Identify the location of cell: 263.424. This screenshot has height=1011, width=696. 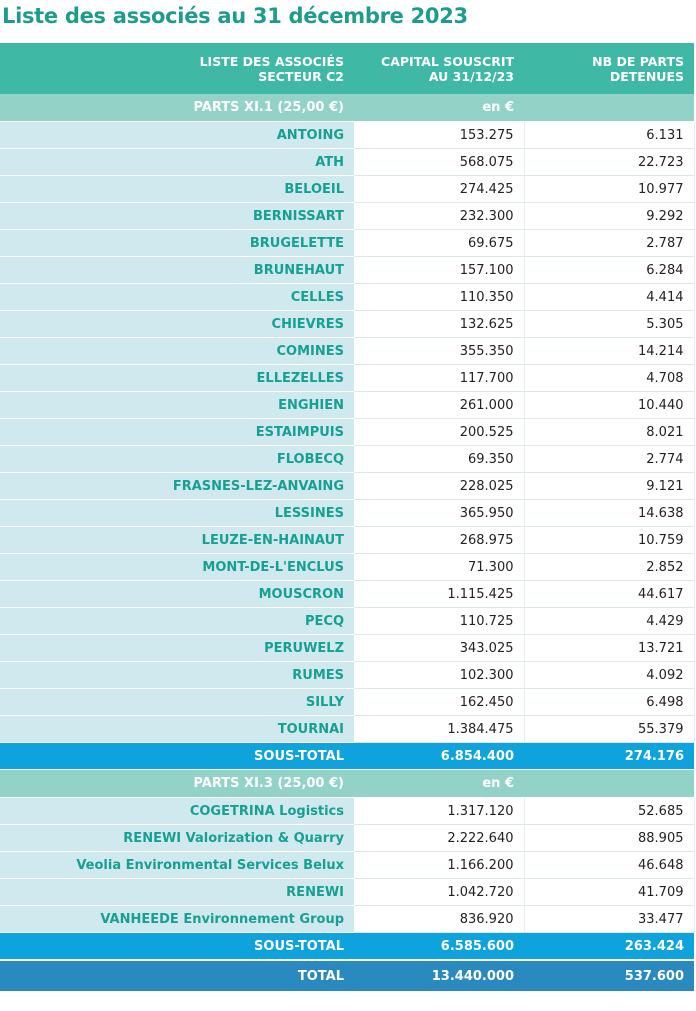
(609, 946).